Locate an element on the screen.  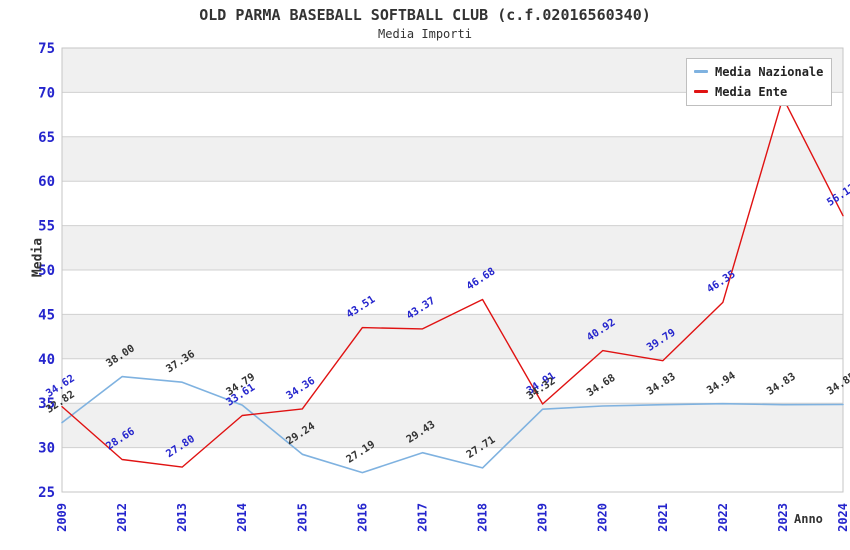
legend-item-media-ente: Media Ente is located at coordinates (758, 91).